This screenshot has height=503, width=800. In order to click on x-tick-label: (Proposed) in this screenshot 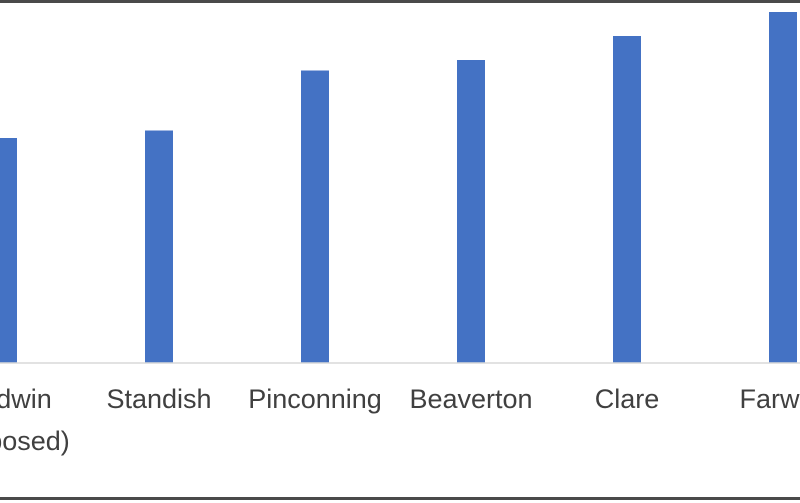, I will do `click(35, 441)`.